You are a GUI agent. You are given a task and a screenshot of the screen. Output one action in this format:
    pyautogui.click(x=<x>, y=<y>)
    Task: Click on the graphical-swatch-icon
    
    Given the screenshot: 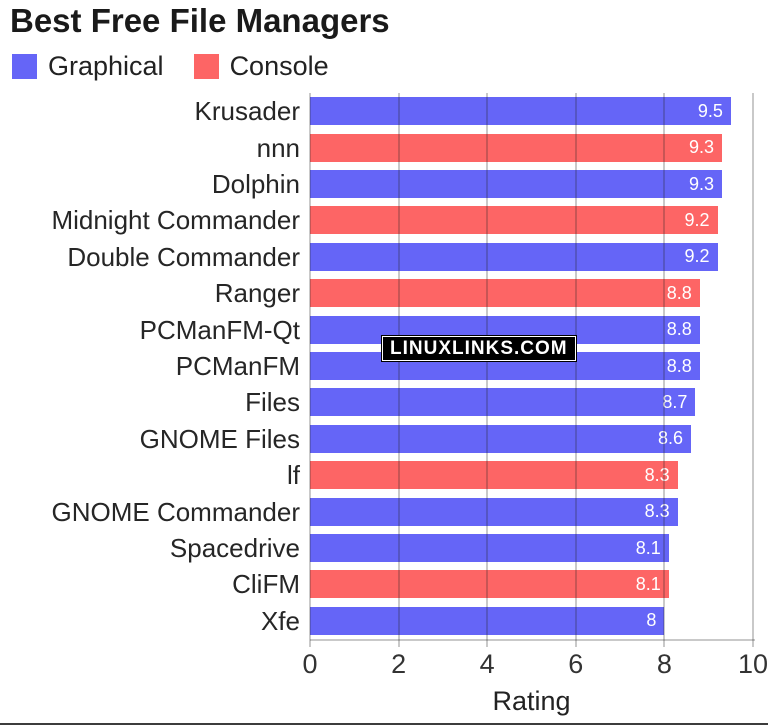 What is the action you would take?
    pyautogui.click(x=24, y=66)
    